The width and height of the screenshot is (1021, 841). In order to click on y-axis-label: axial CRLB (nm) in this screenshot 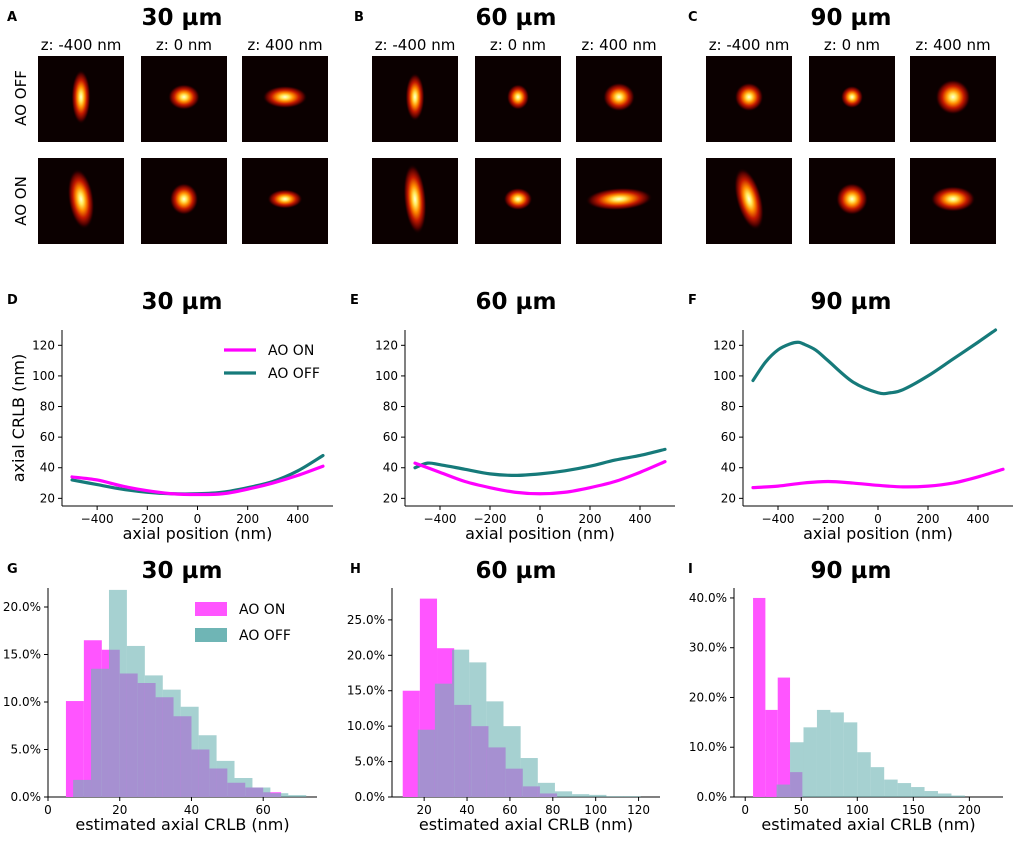, I will do `click(18, 418)`.